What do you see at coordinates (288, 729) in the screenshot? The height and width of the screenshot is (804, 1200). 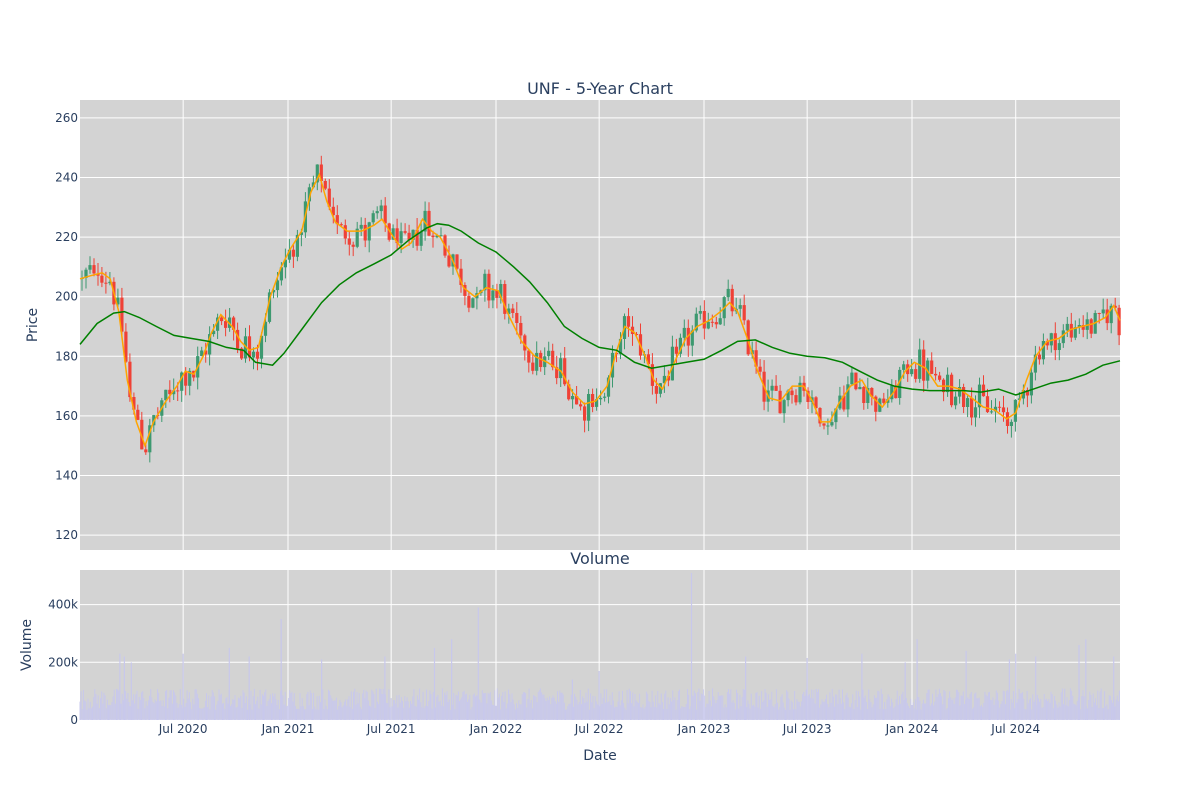 I see `x-tick-label: Jan 2021` at bounding box center [288, 729].